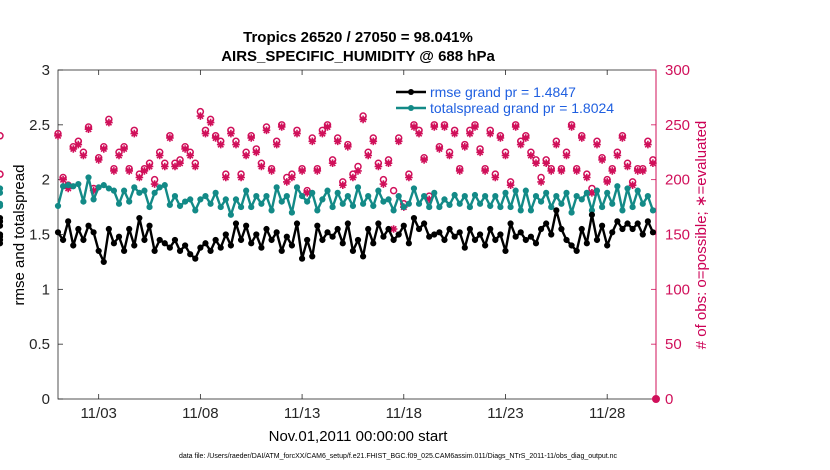 This screenshot has width=830, height=470. What do you see at coordinates (607, 413) in the screenshot?
I see `x-tick-label: 11/28` at bounding box center [607, 413].